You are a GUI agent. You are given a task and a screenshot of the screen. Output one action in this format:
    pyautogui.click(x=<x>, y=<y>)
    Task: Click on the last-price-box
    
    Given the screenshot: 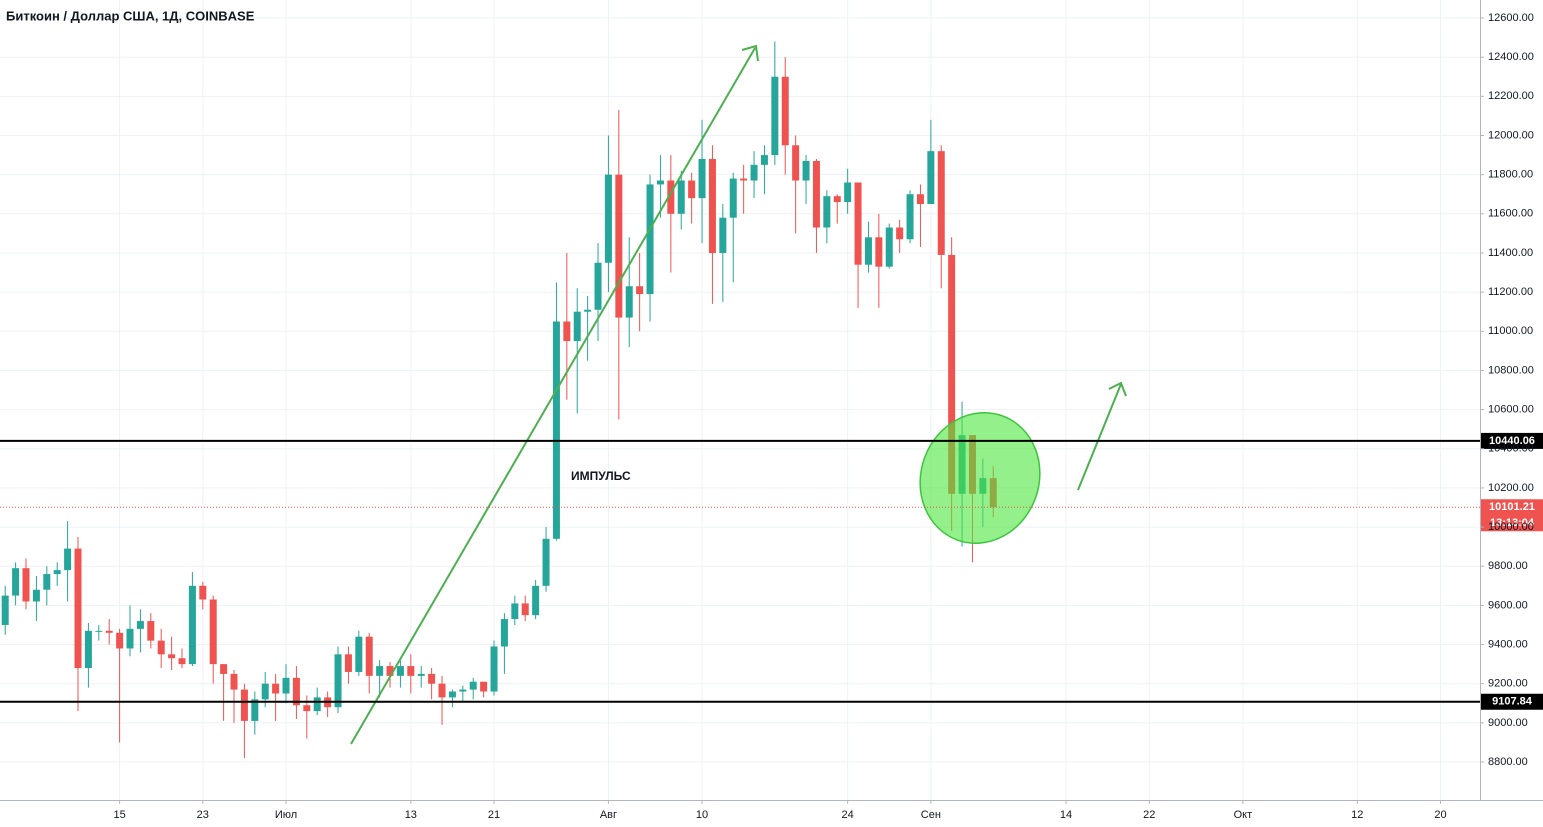 What is the action you would take?
    pyautogui.click(x=1512, y=515)
    